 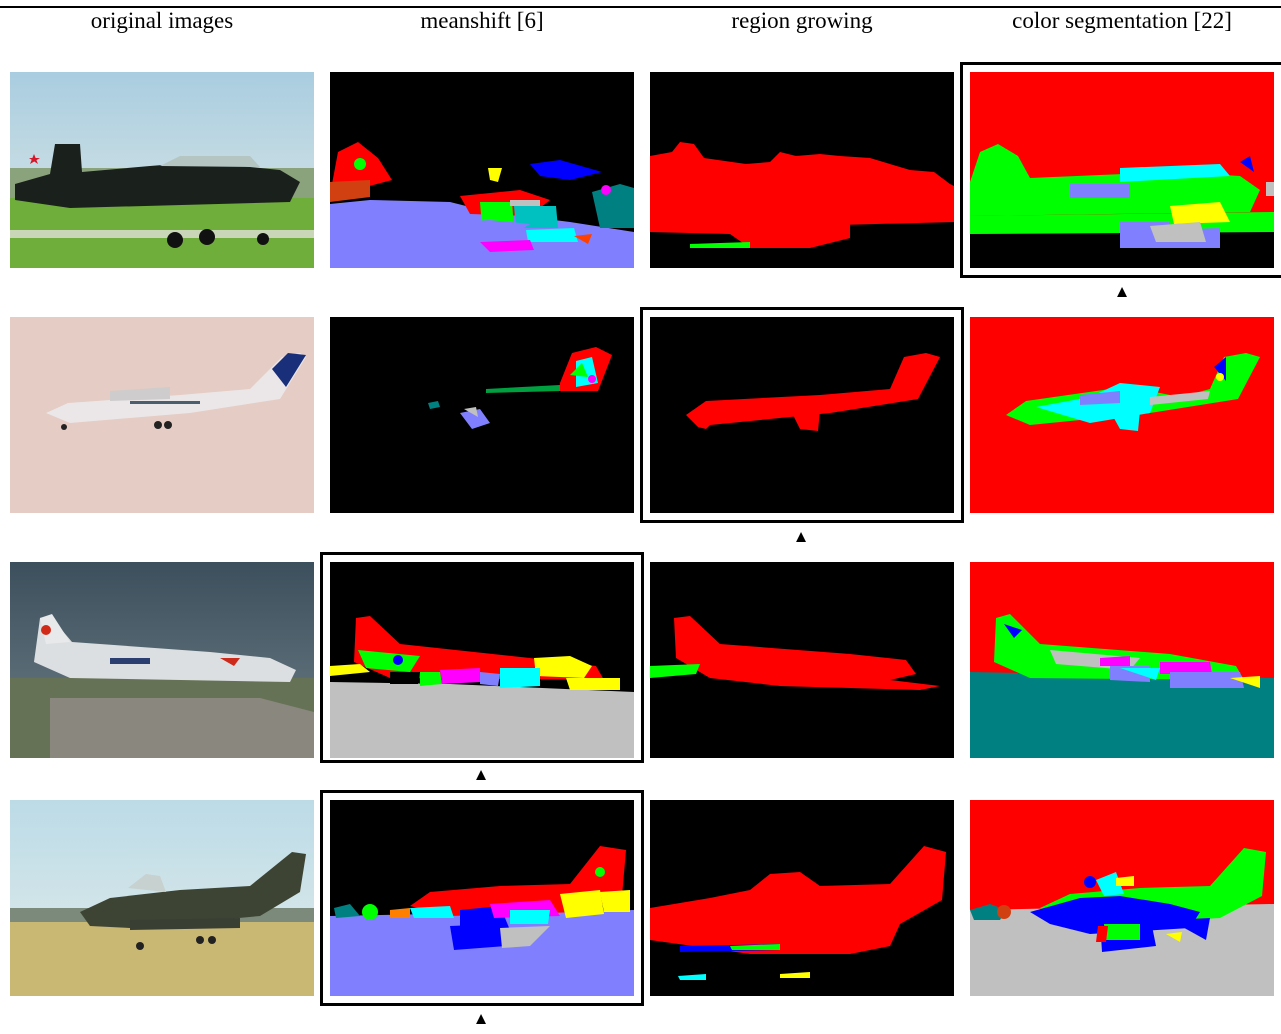 I want to click on column-header-color-segmentation: color segmentation [22], so click(x=1122, y=20).